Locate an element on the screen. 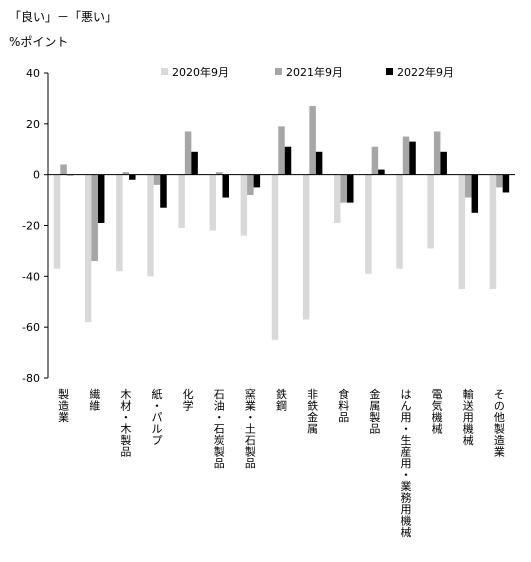 The width and height of the screenshot is (531, 562). y-tick-label: -60 is located at coordinates (31, 327).